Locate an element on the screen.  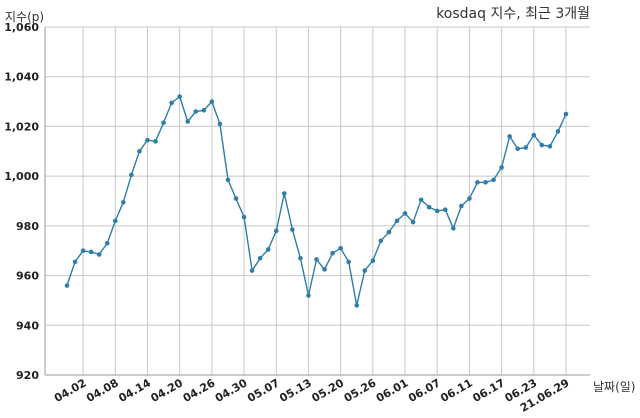
x-tick-label: 05.20 is located at coordinates (328, 390).